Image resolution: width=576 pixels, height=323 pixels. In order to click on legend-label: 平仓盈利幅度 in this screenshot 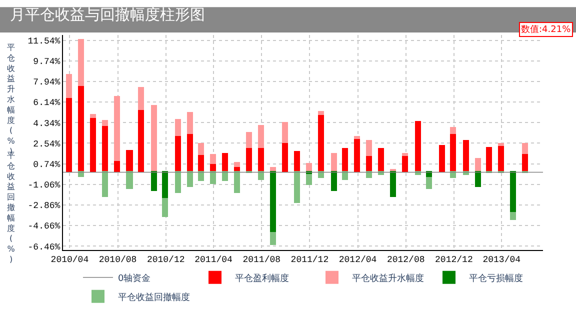, I will do `click(262, 278)`.